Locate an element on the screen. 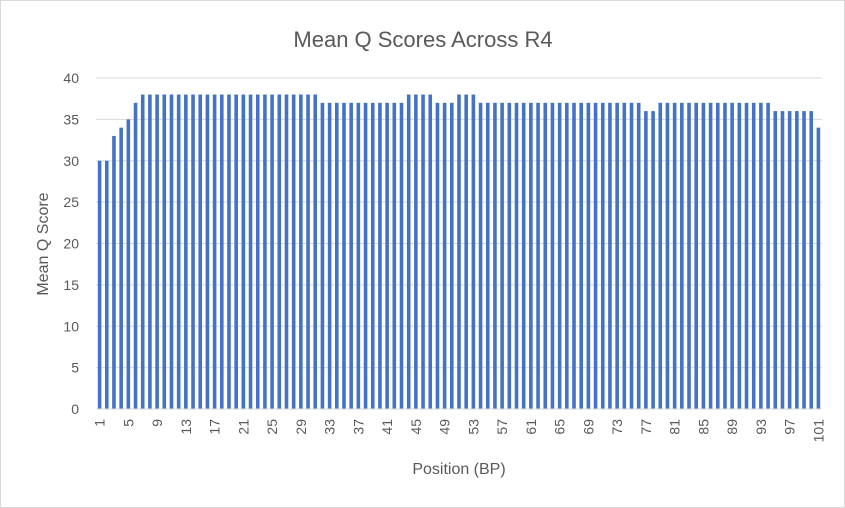 The width and height of the screenshot is (845, 508). y-tick-label: 0 is located at coordinates (75, 409).